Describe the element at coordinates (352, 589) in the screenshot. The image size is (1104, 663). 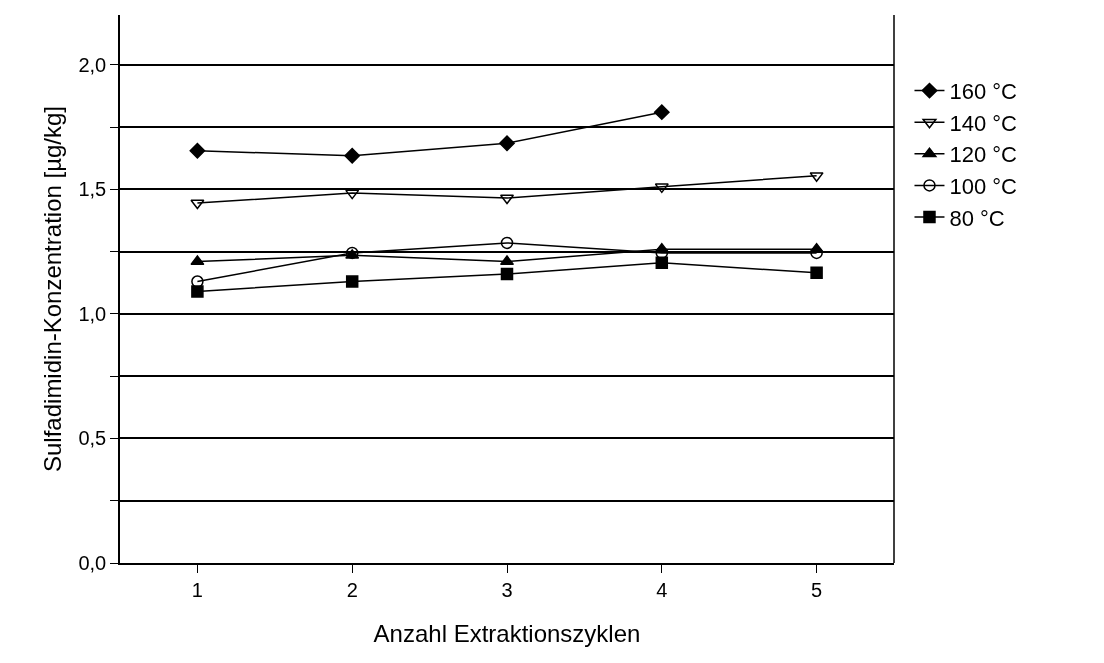
I see `x-tick-label: 2` at that location.